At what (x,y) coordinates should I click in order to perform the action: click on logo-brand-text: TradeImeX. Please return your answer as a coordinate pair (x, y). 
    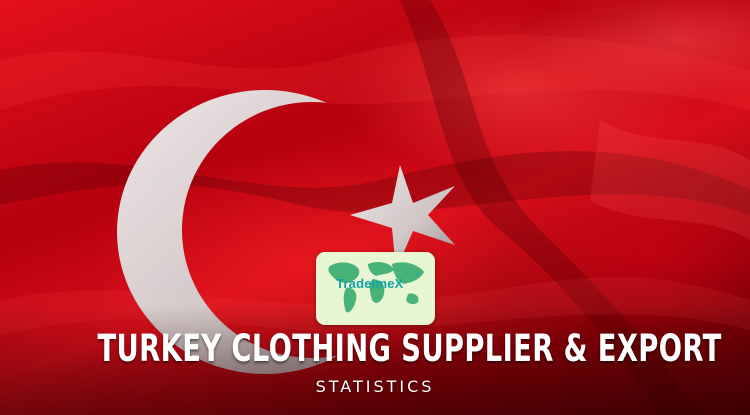
    Looking at the image, I should click on (370, 283).